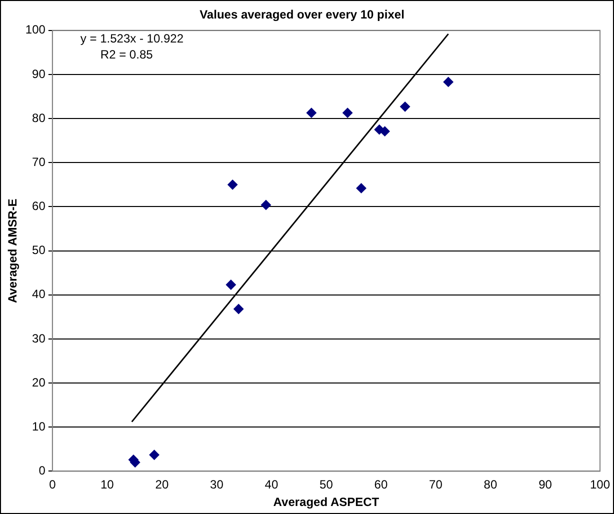  What do you see at coordinates (39, 161) in the screenshot?
I see `y-tick-label: 70` at bounding box center [39, 161].